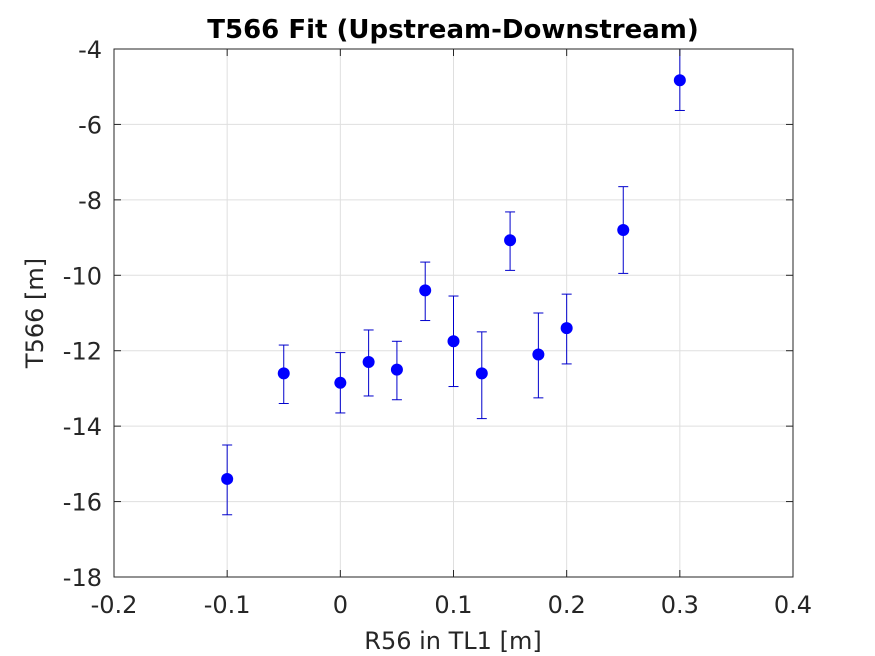  Describe the element at coordinates (567, 605) in the screenshot. I see `x-tick-label: 0.2` at that location.